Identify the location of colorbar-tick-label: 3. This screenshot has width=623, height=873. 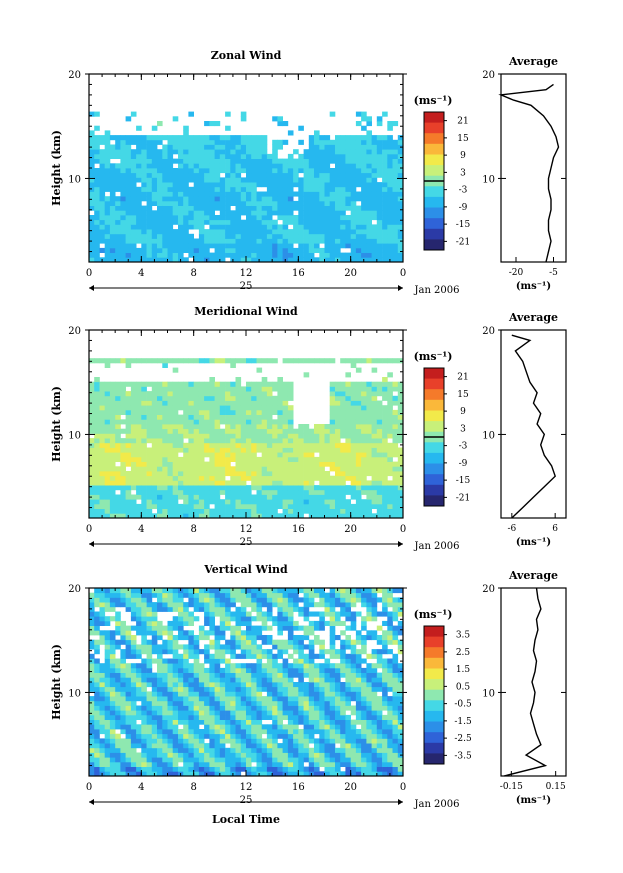
(463, 173).